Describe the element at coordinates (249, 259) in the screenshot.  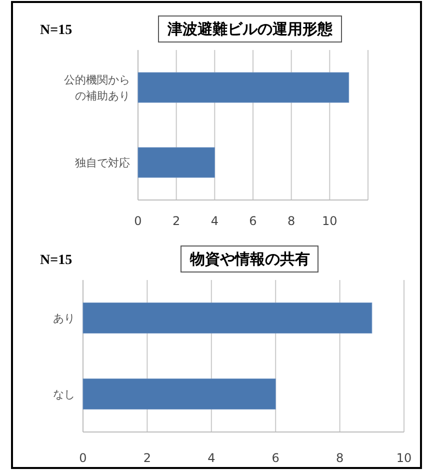
I see `chart-title: 物資や情報の共有` at that location.